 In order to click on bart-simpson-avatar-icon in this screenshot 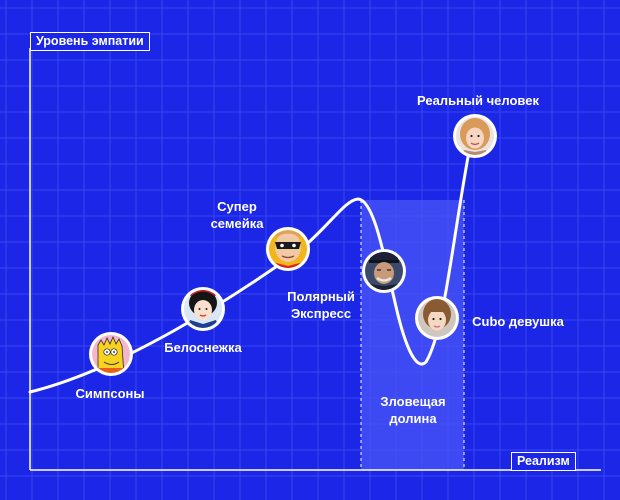, I will do `click(111, 354)`.